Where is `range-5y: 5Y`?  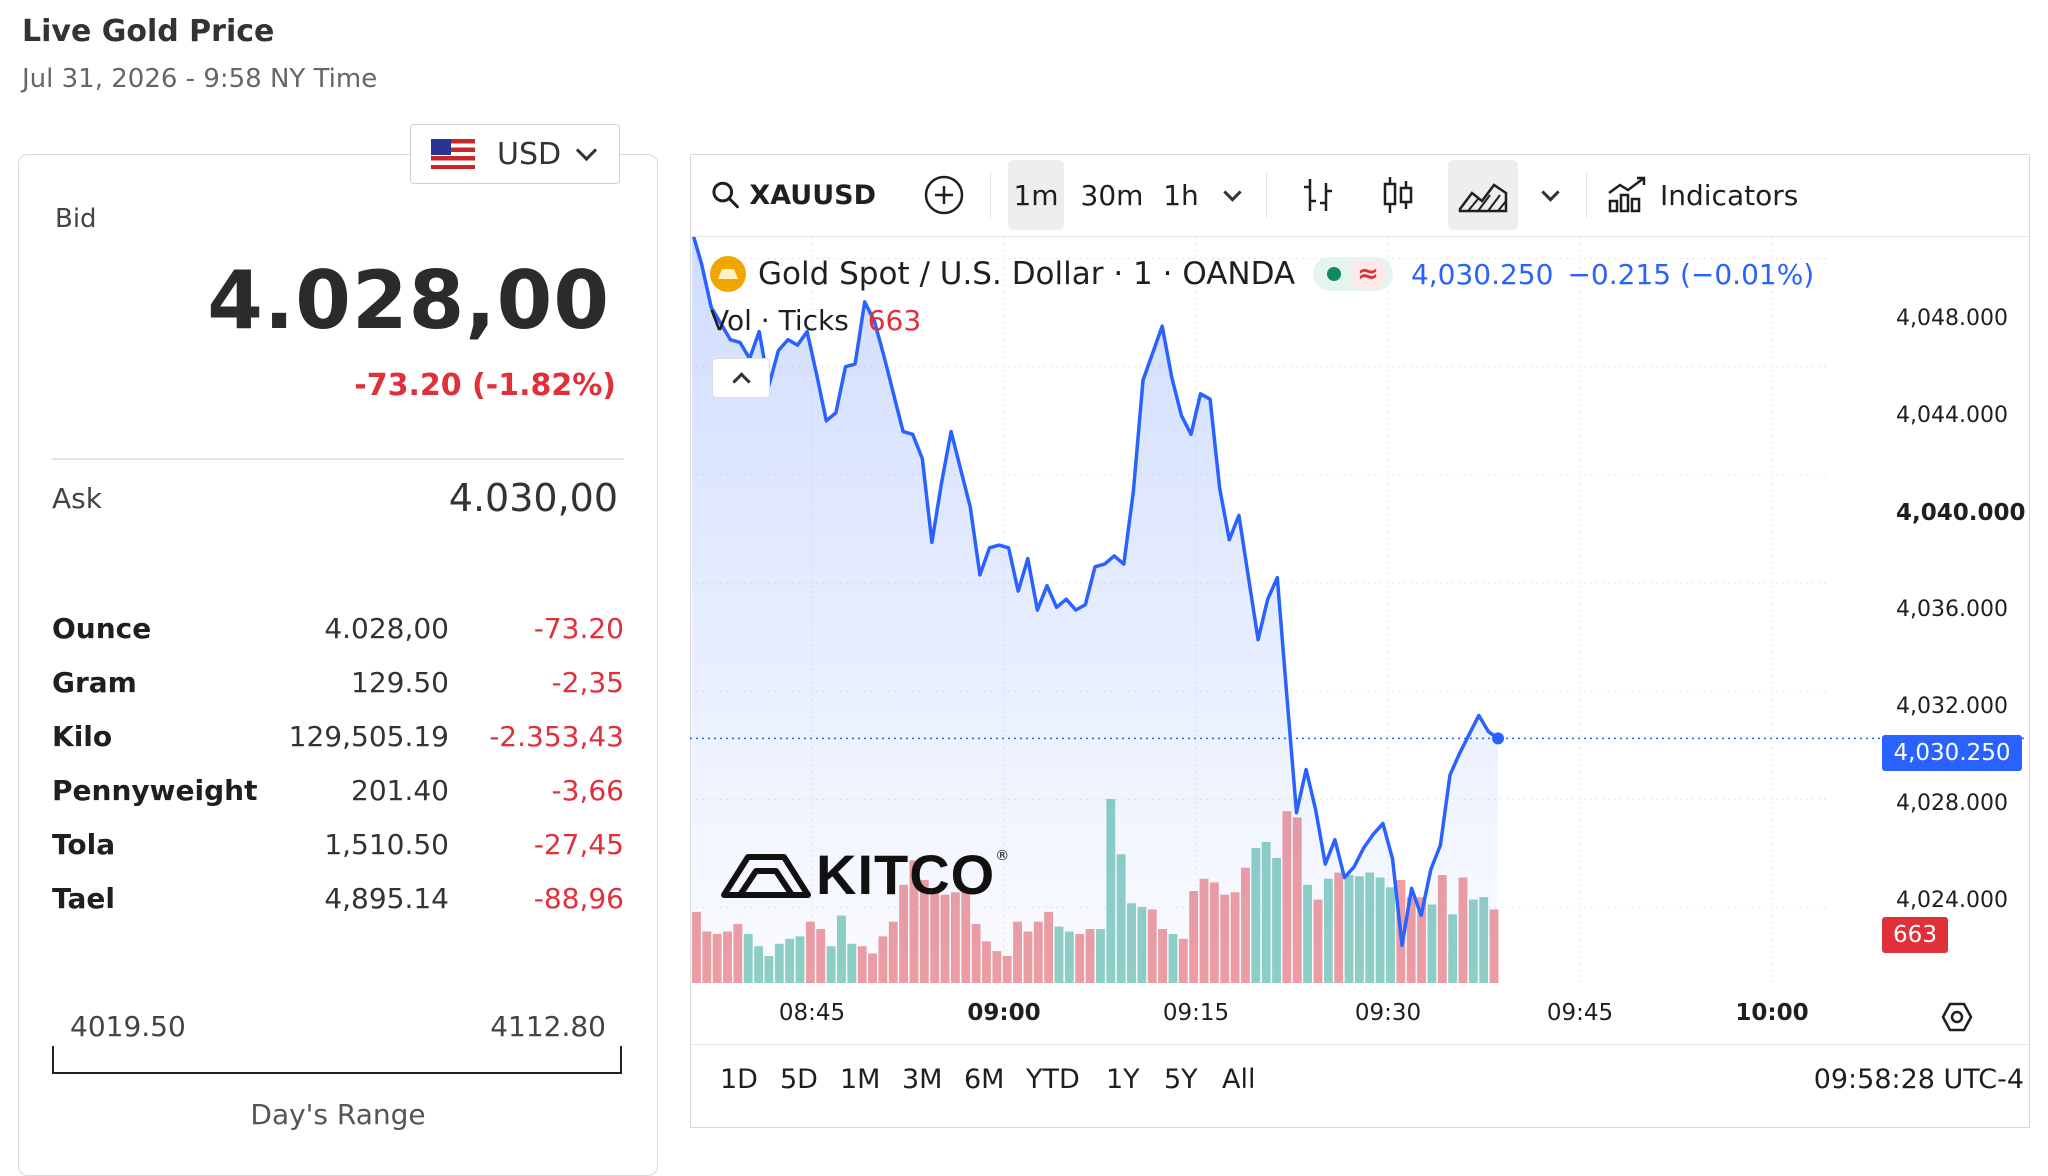
range-5y: 5Y is located at coordinates (1181, 1079).